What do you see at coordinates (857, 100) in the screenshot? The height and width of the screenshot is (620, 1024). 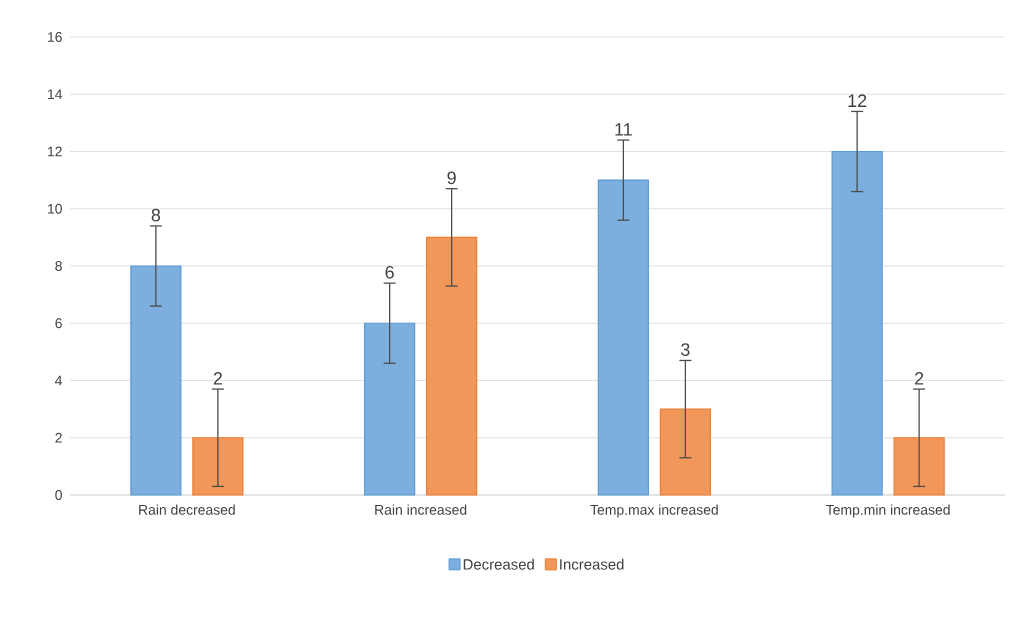 I see `data-label: 12` at bounding box center [857, 100].